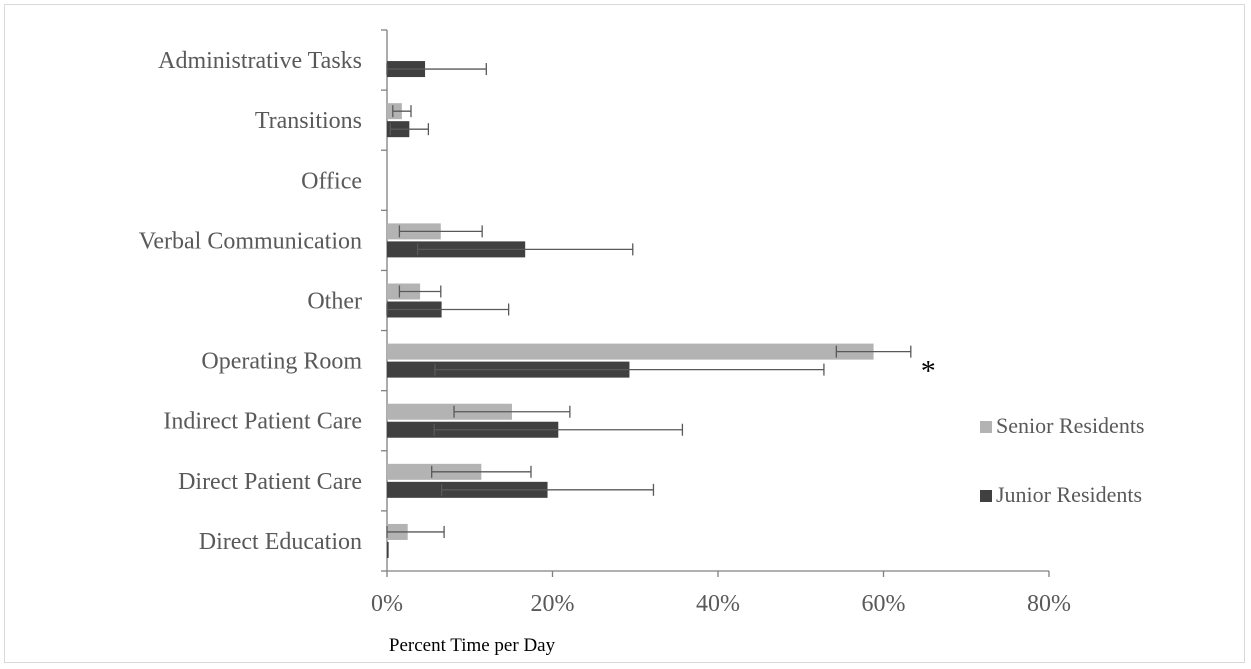 The height and width of the screenshot is (669, 1251). I want to click on x-tick-labels: 0% 20% 40% 60% 80%, so click(721, 604).